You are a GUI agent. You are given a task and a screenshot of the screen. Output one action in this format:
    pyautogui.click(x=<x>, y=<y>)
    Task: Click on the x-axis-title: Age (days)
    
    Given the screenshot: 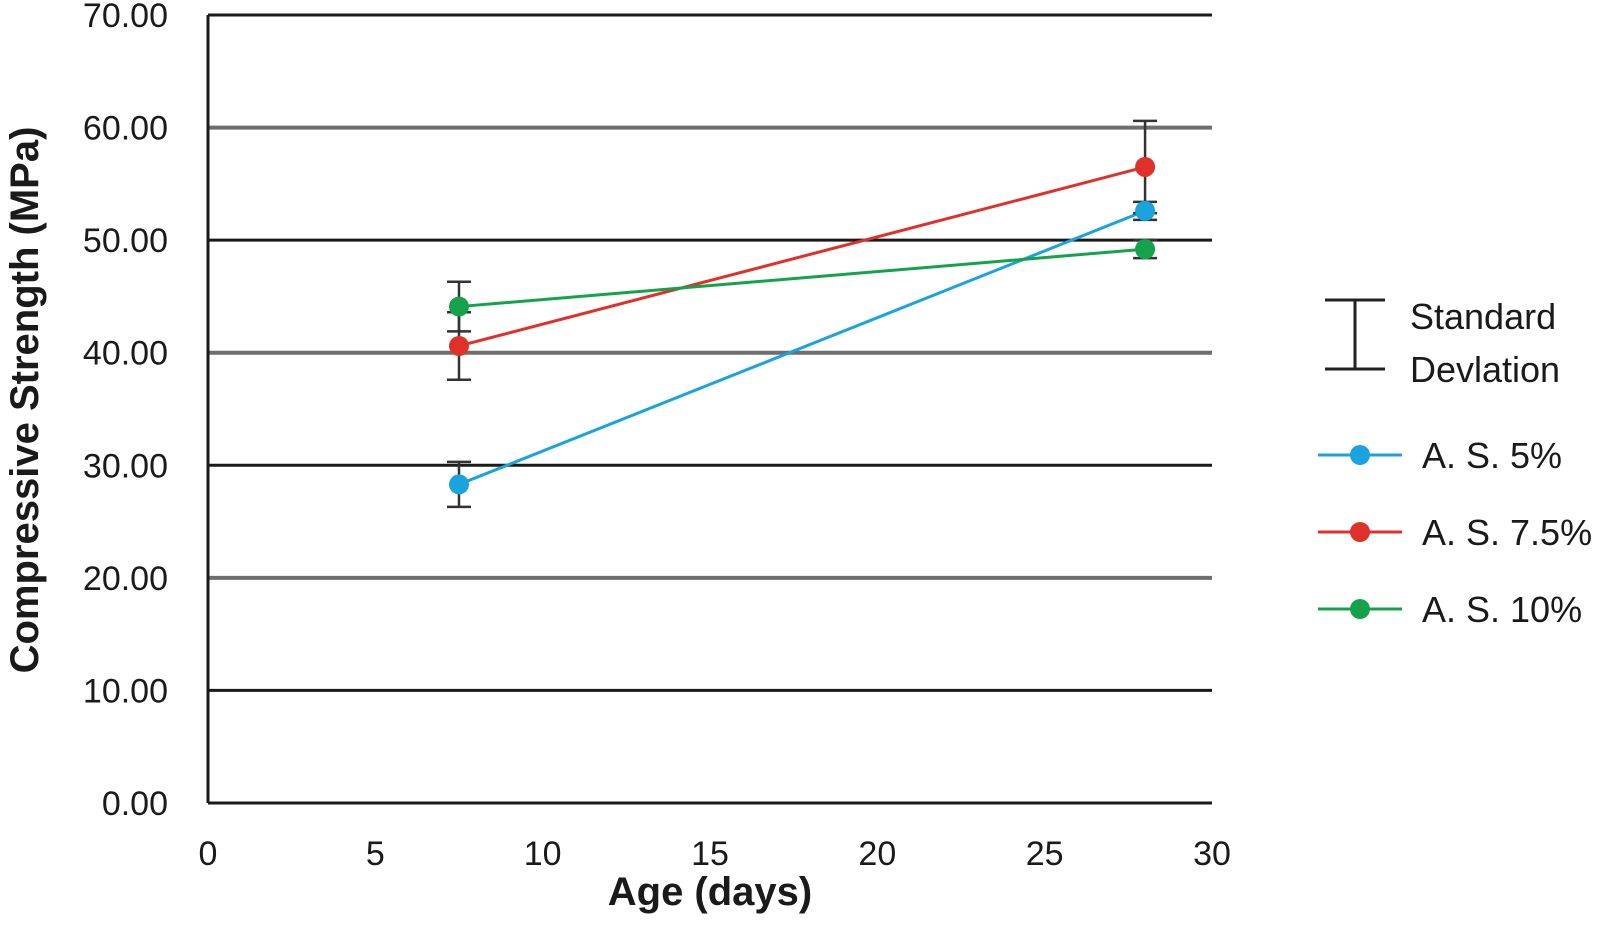 What is the action you would take?
    pyautogui.click(x=710, y=892)
    